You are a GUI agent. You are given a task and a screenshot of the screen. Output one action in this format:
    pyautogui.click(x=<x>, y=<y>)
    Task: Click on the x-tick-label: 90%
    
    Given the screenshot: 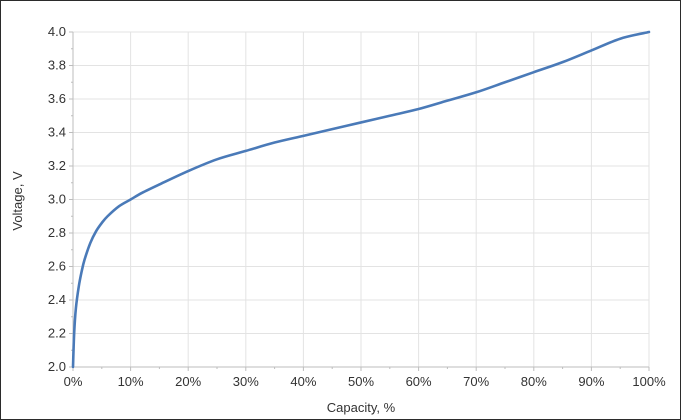 What is the action you would take?
    pyautogui.click(x=591, y=381)
    